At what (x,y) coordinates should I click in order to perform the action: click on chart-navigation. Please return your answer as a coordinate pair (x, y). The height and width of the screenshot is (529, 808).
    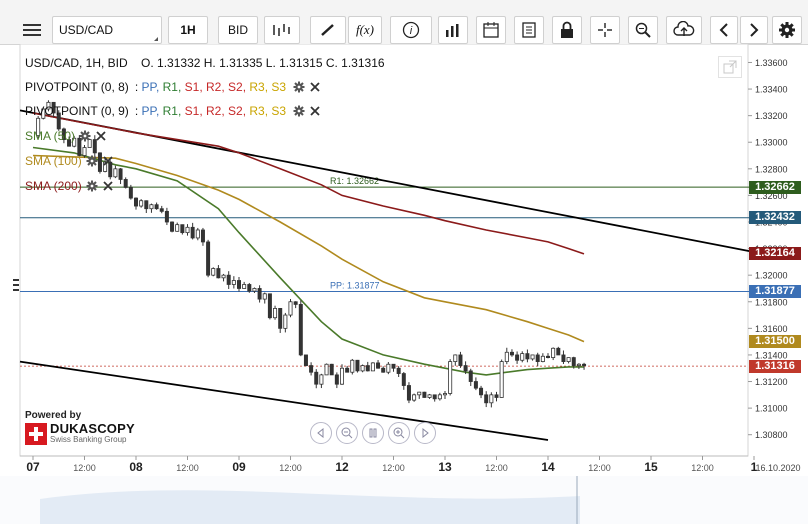
    Looking at the image, I should click on (373, 433).